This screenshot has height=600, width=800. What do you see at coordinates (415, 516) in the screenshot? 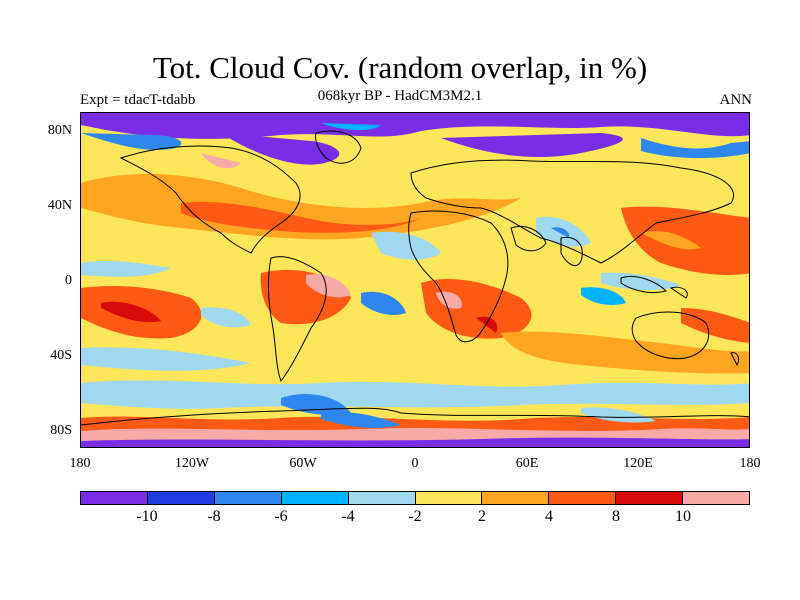
I see `colorbar-label-4: -2` at bounding box center [415, 516].